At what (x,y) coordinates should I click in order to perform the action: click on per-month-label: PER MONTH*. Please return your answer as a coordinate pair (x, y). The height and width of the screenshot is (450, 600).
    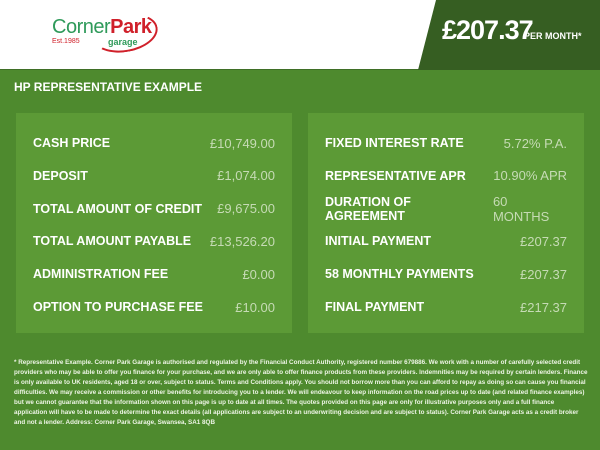
    Looking at the image, I should click on (553, 36).